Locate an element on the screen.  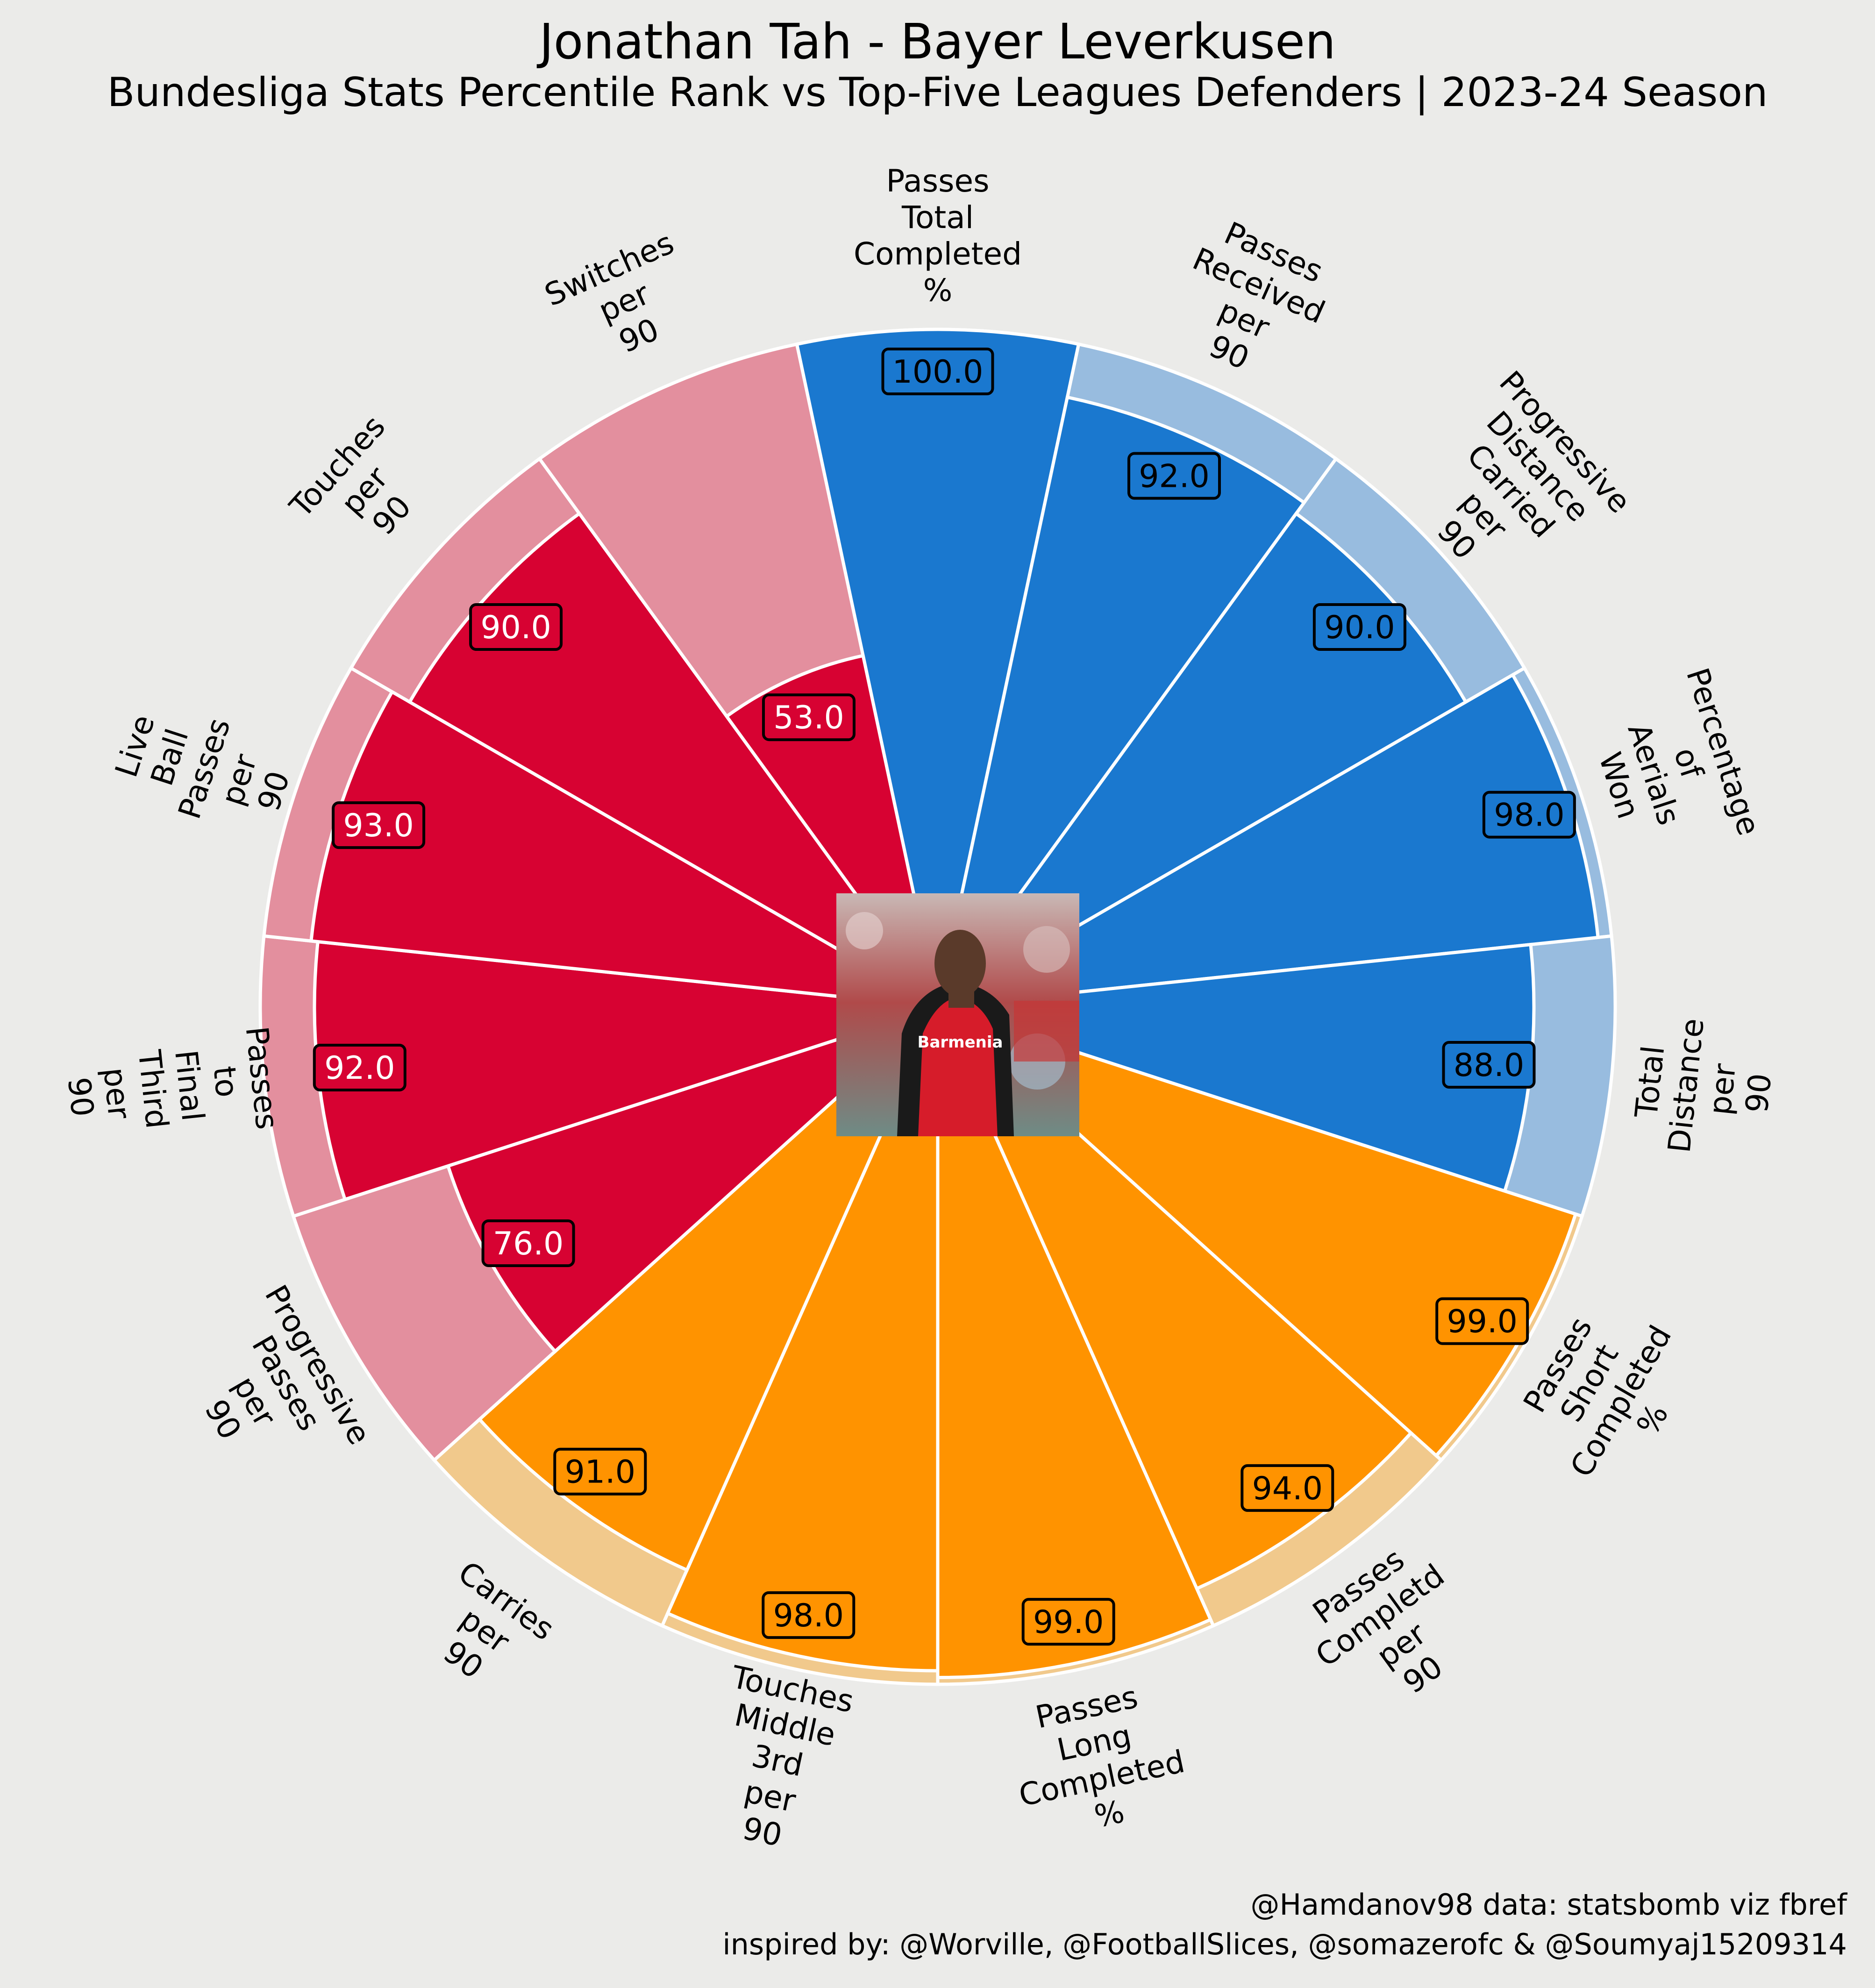
value-label-6: 94.0 is located at coordinates (1287, 1488).